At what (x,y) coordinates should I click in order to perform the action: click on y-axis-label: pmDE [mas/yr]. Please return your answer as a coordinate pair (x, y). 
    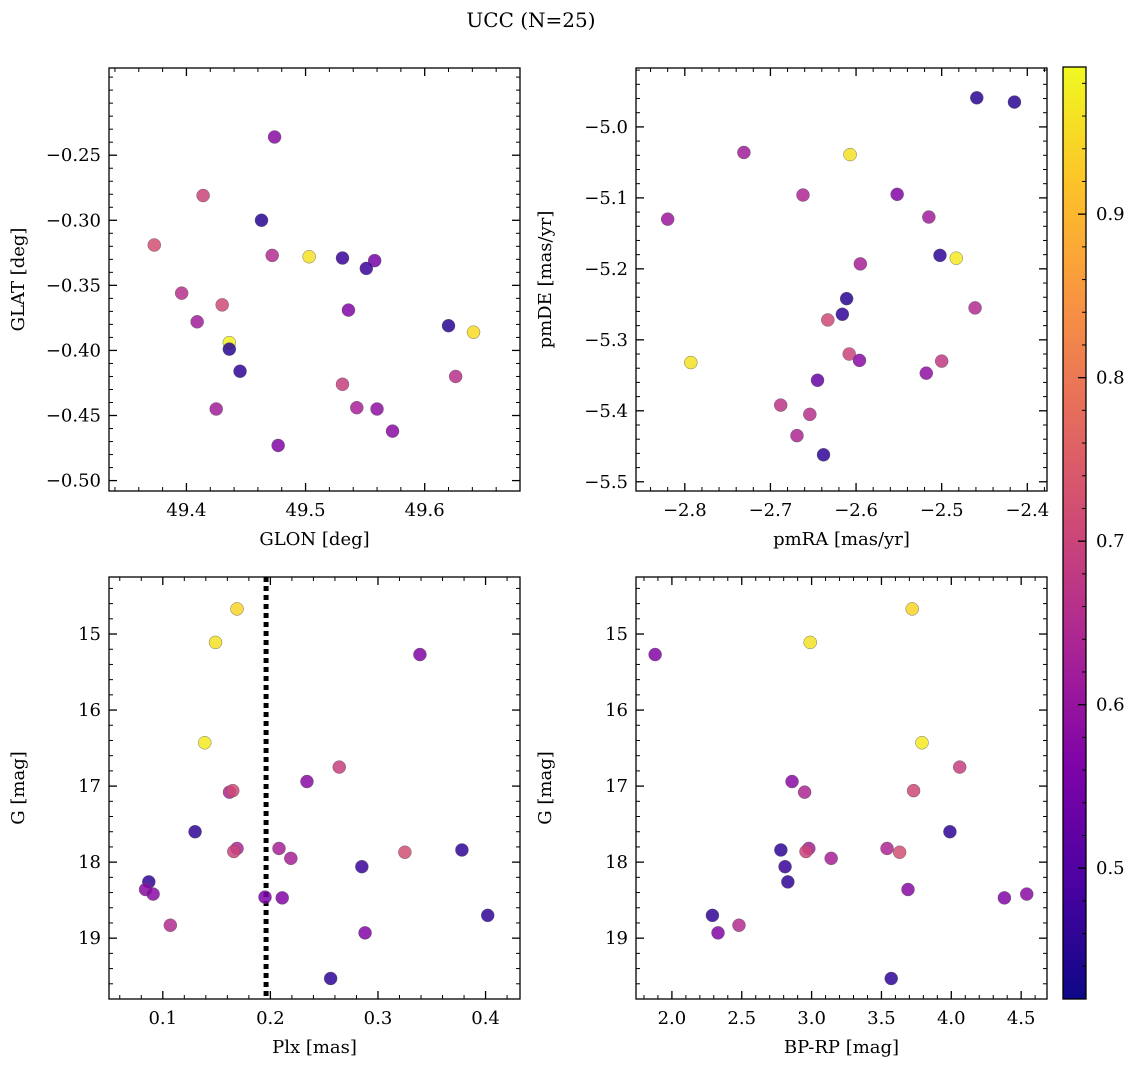
    Looking at the image, I should click on (545, 280).